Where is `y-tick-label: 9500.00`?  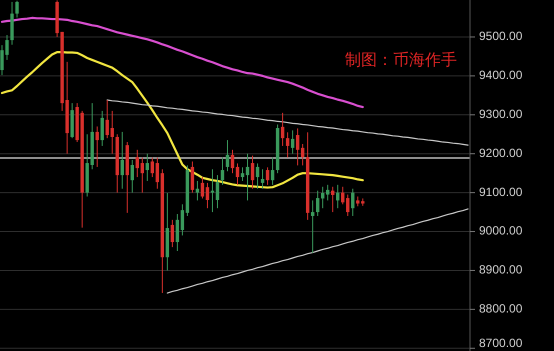
y-tick-label: 9500.00 is located at coordinates (501, 36).